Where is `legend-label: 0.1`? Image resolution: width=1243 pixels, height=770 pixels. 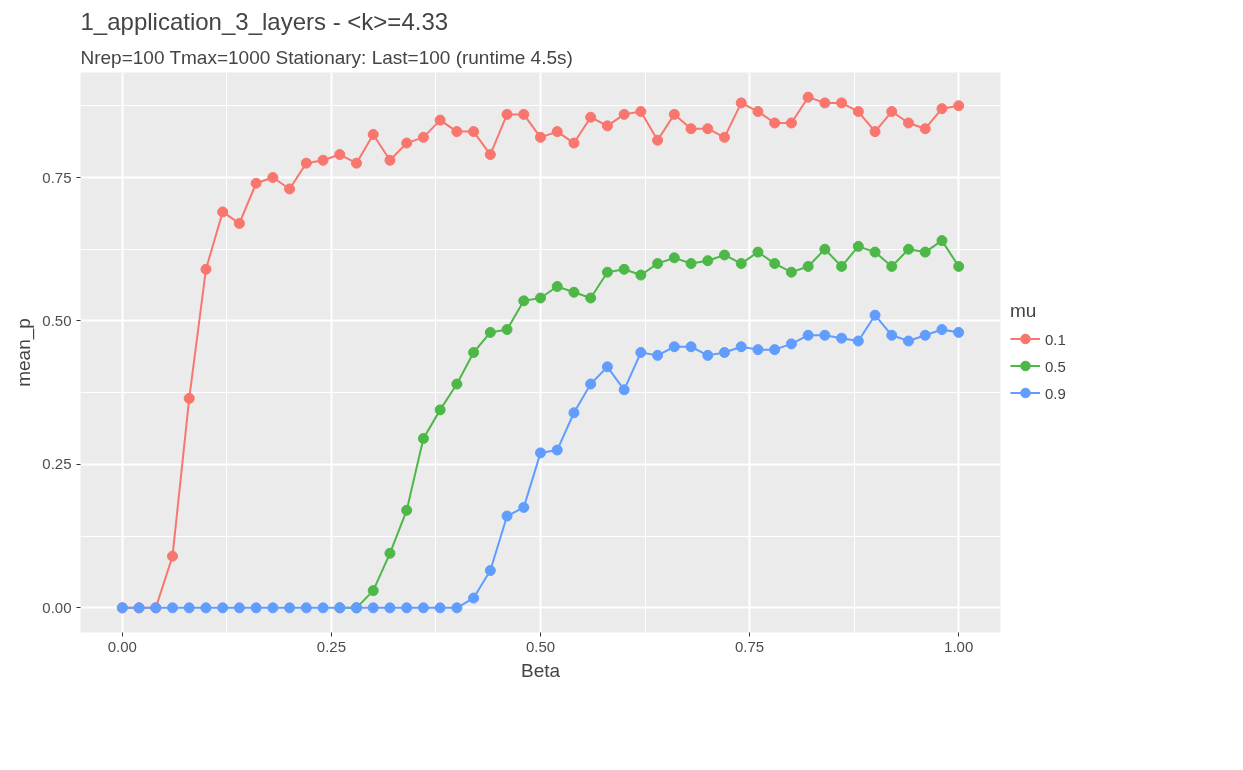
legend-label: 0.1 is located at coordinates (1055, 338).